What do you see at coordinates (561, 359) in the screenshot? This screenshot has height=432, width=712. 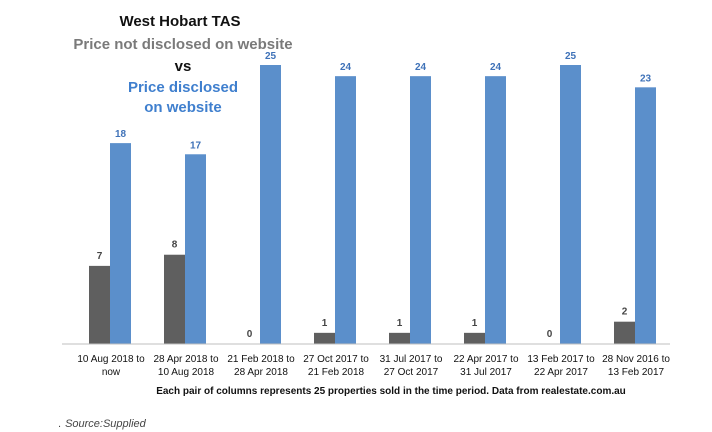 I see `x-tick-label: 13 Feb 2017 to` at bounding box center [561, 359].